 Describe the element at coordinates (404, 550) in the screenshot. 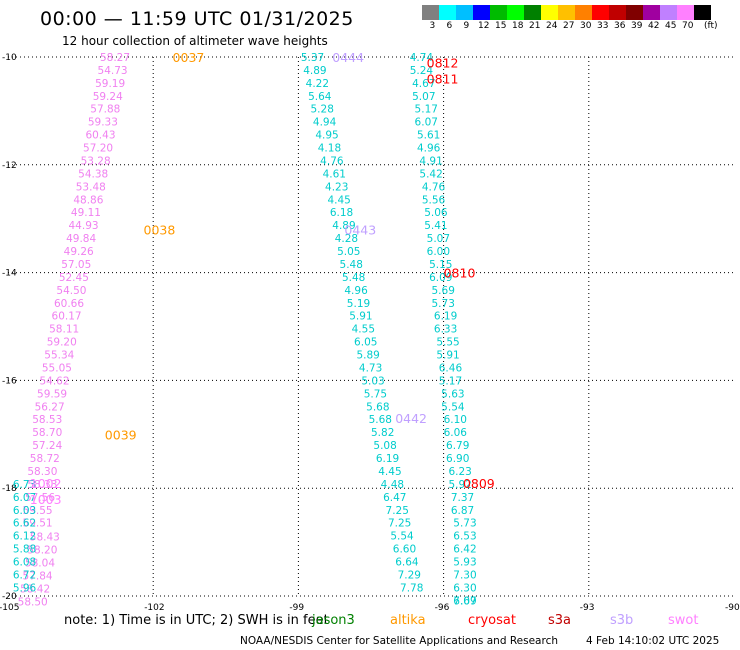

I see `wave-height-value: 6.60` at that location.